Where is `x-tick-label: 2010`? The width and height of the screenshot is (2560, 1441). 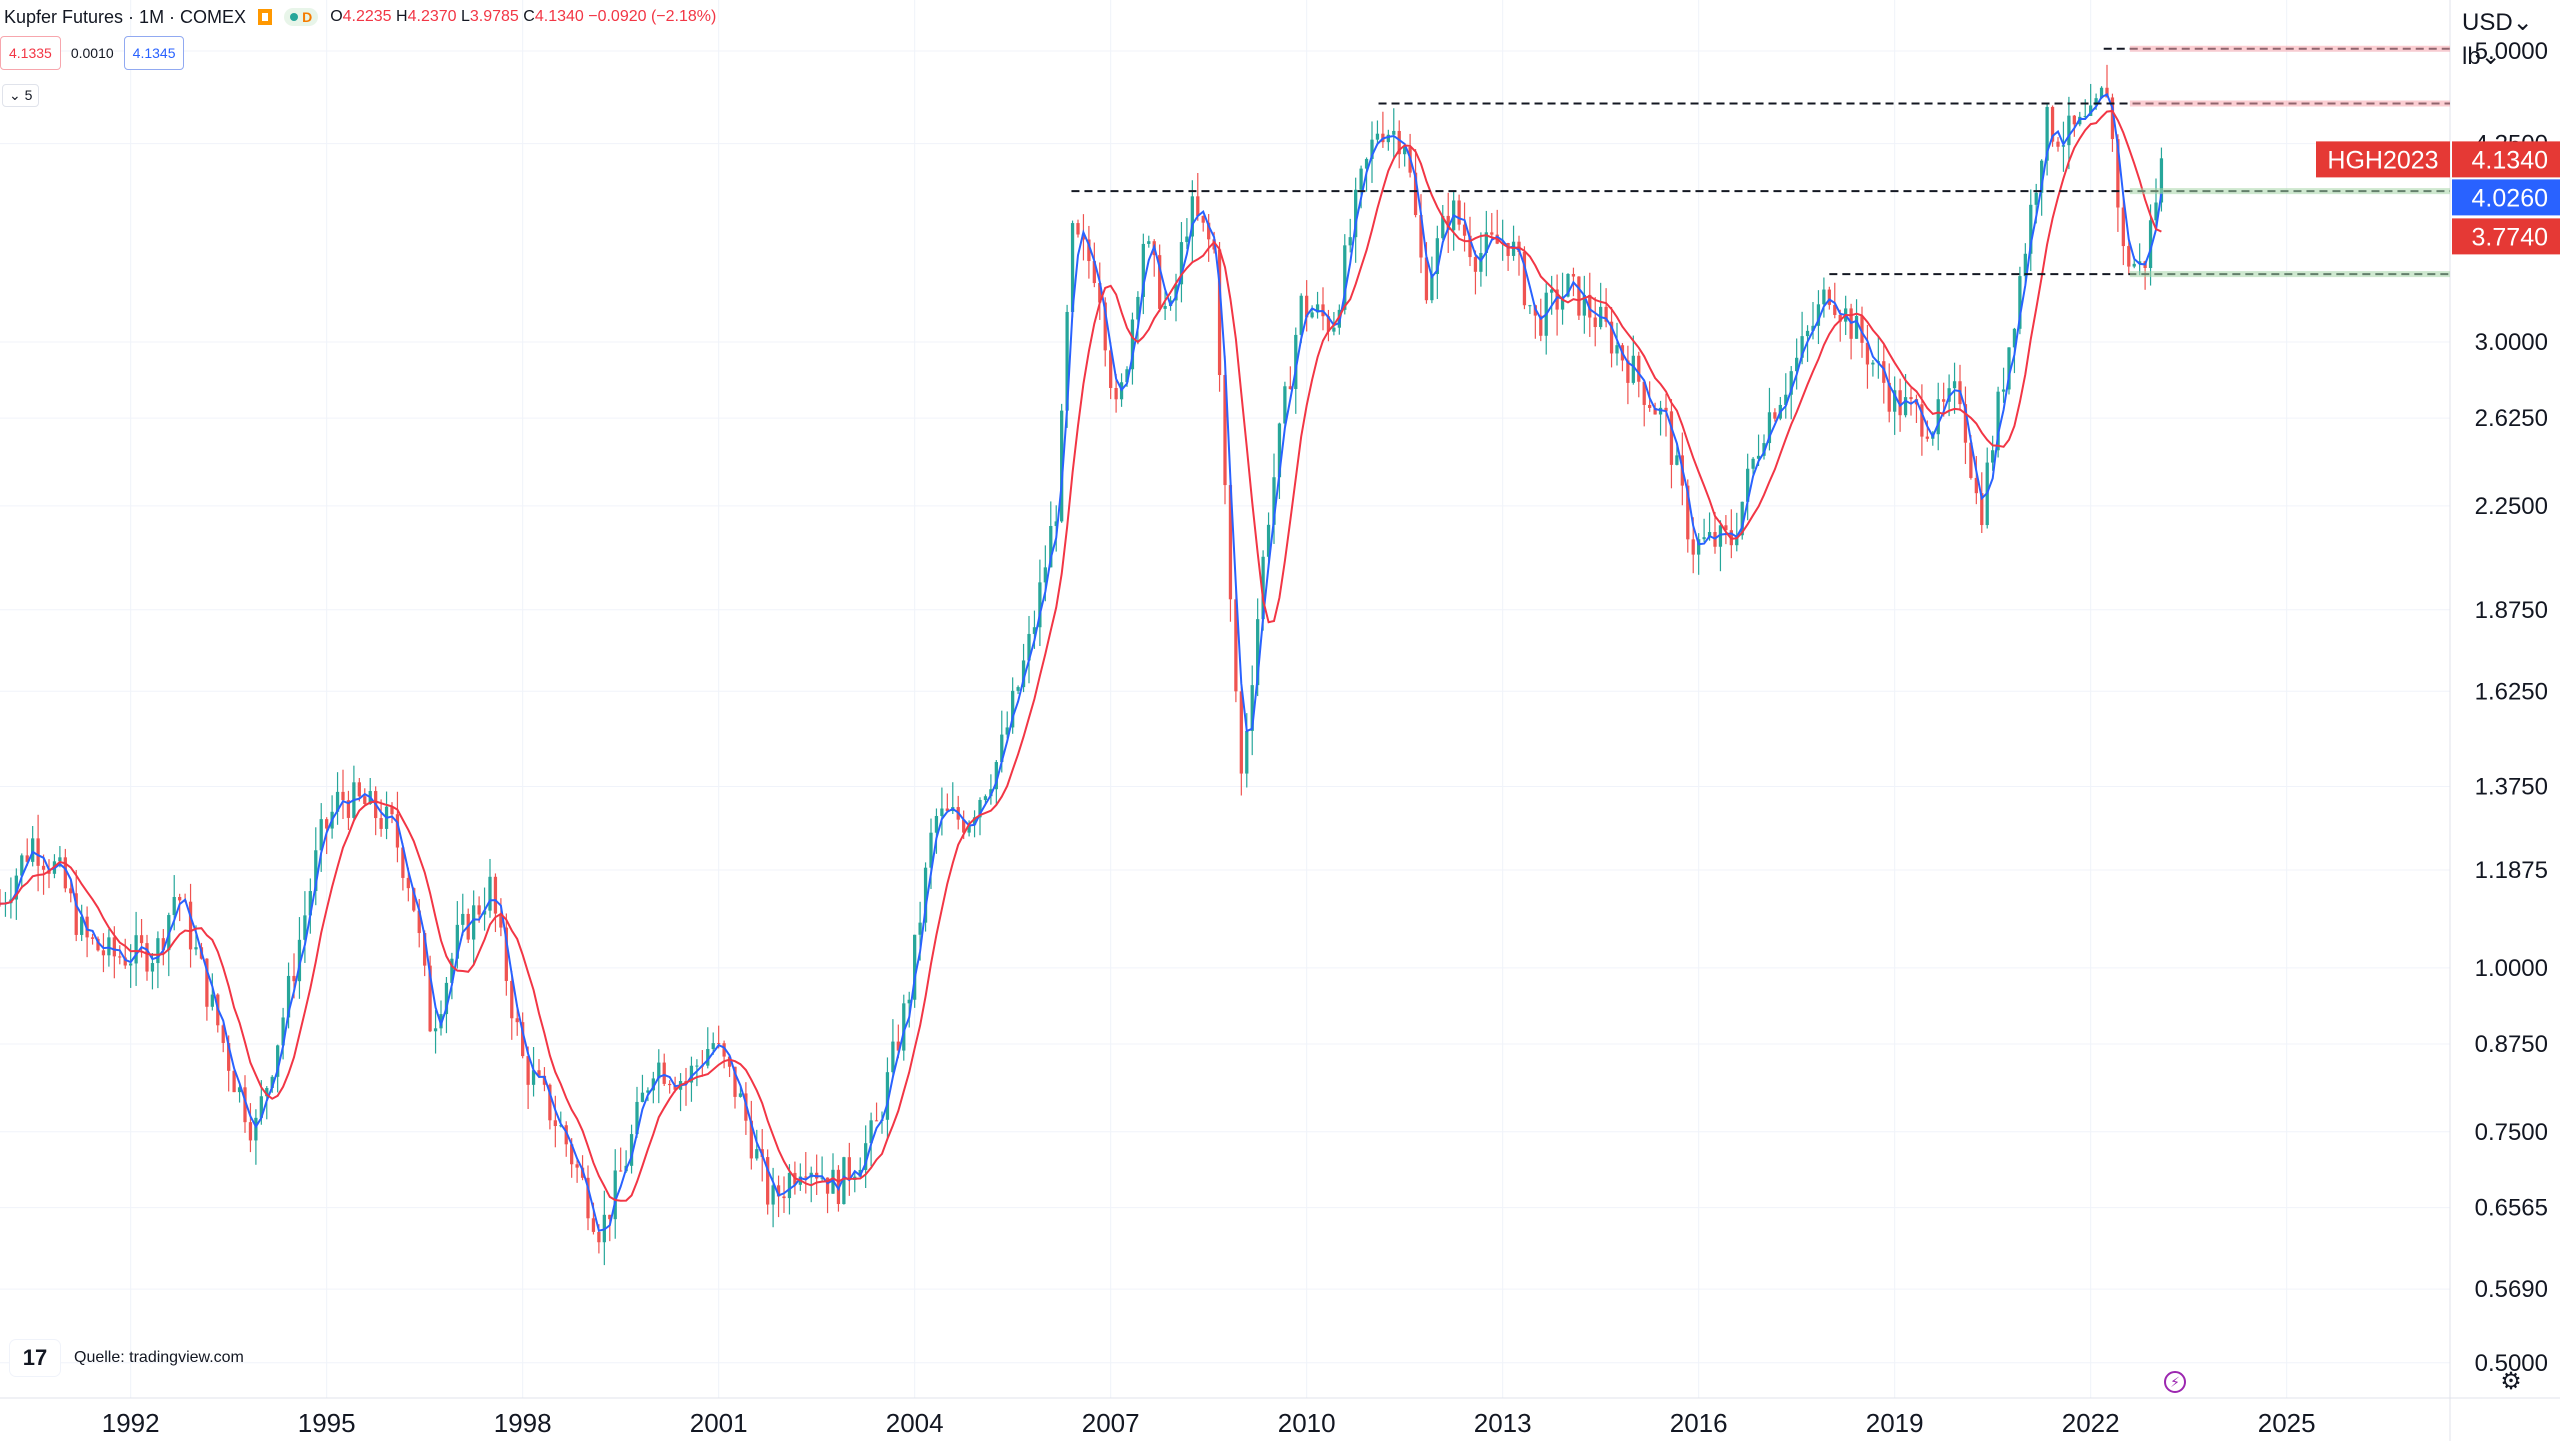 x-tick-label: 2010 is located at coordinates (1307, 1423).